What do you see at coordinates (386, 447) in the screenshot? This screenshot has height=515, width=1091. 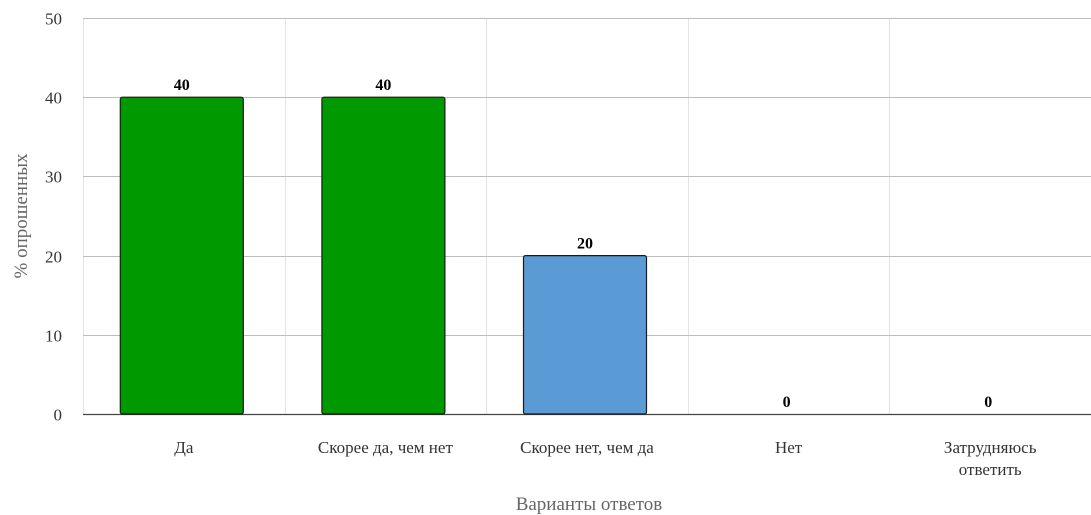 I see `x-category-label: Скорее да, чем нет` at bounding box center [386, 447].